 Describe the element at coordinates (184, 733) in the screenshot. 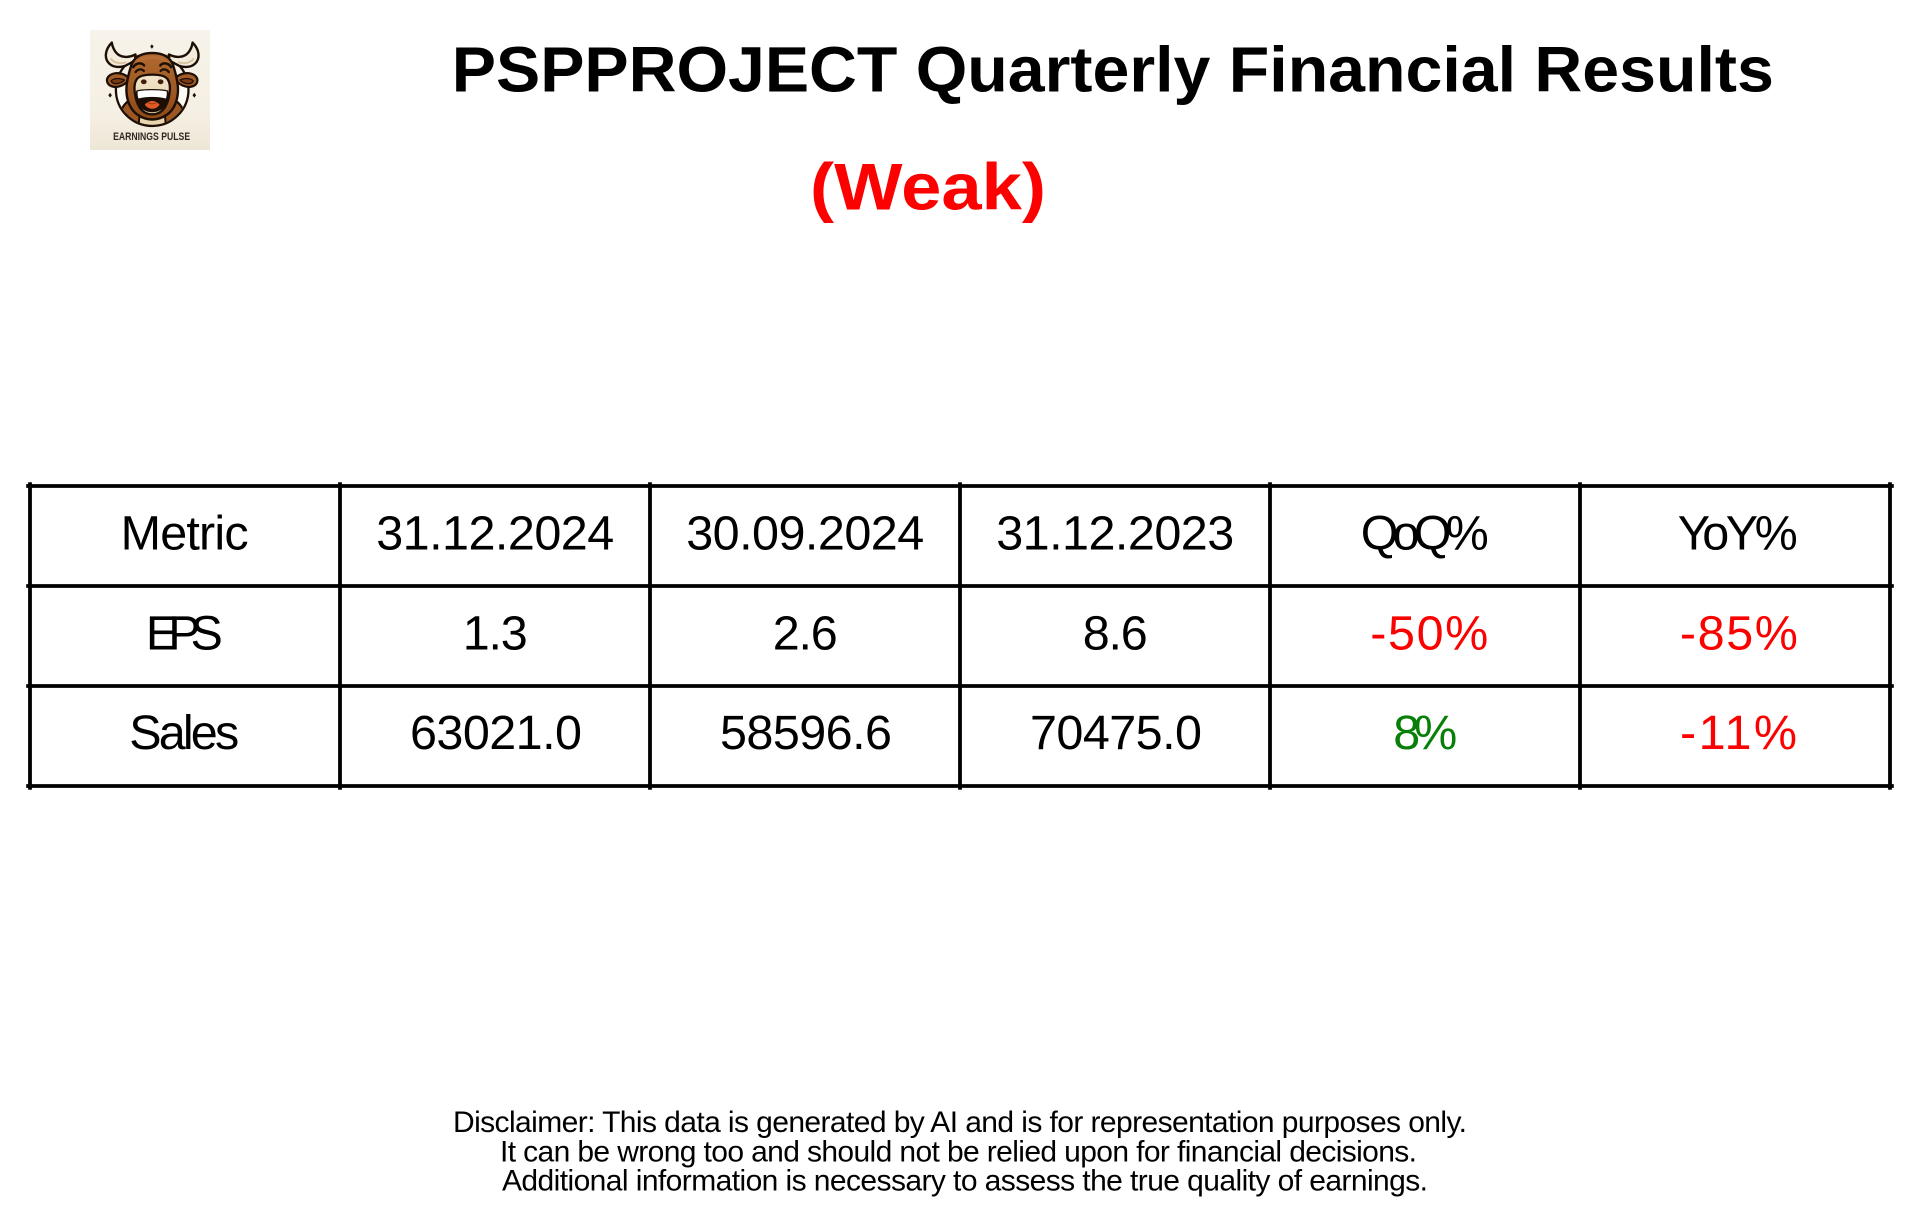

I see `svg-text: Sales` at that location.